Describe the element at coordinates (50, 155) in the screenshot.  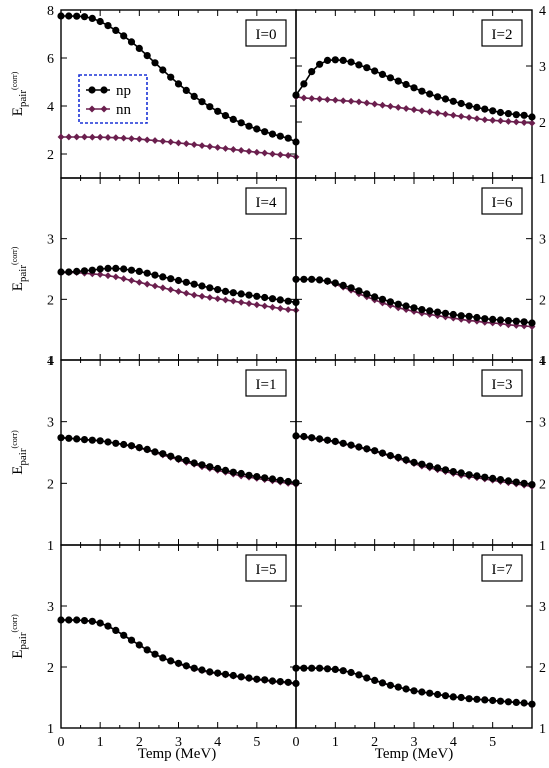
I see `y-tick-label: 2` at that location.